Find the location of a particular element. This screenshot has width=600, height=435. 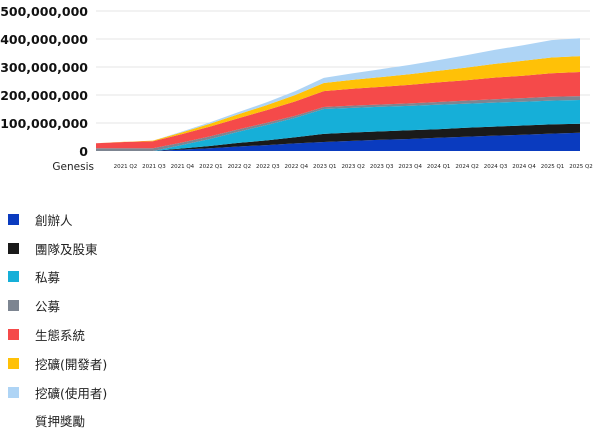

legend-item: 創辦人 is located at coordinates (158, 219).